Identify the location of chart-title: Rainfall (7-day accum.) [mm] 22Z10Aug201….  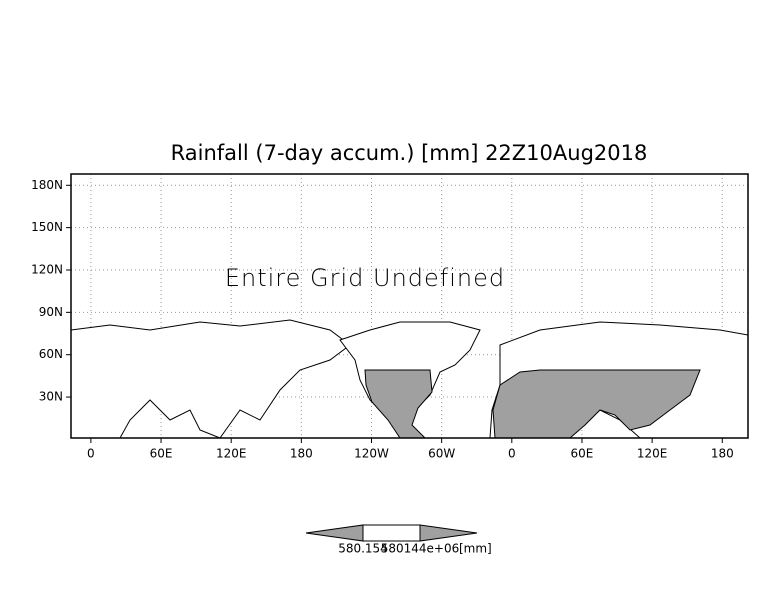
(409, 153).